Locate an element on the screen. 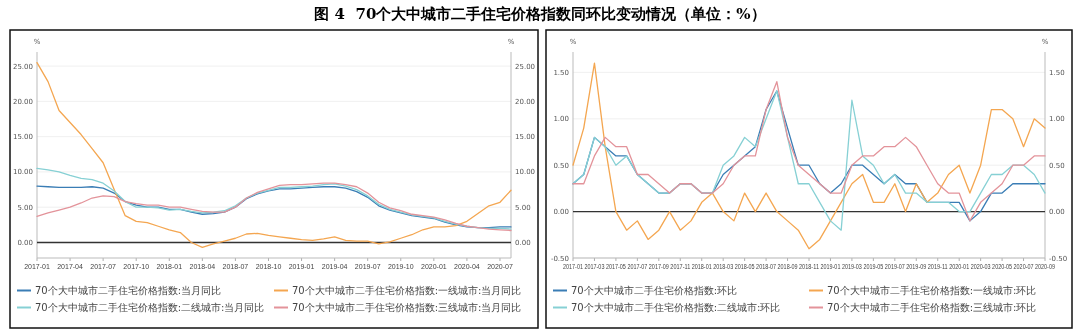 The width and height of the screenshot is (1080, 334). legend-label: 70个大中城市二手住宅价格指数:二线城市:环比 is located at coordinates (676, 307).